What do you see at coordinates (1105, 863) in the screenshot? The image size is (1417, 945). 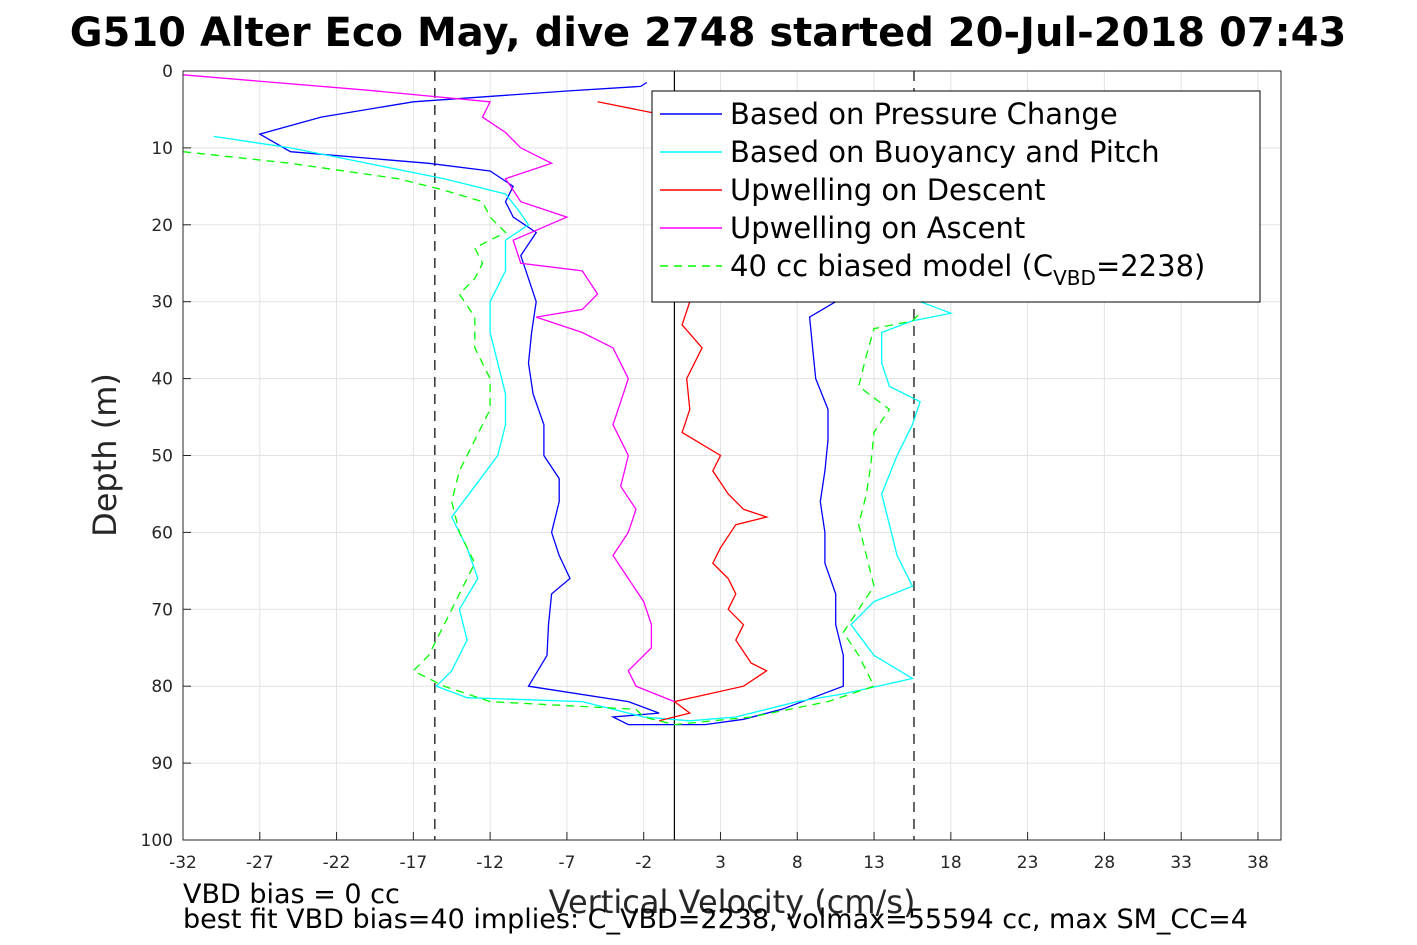 I see `x-tick-label: 28` at bounding box center [1105, 863].